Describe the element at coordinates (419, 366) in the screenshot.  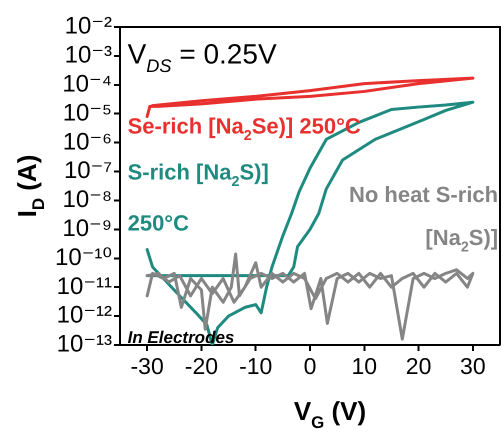
I see `x-tick-label: 20` at that location.